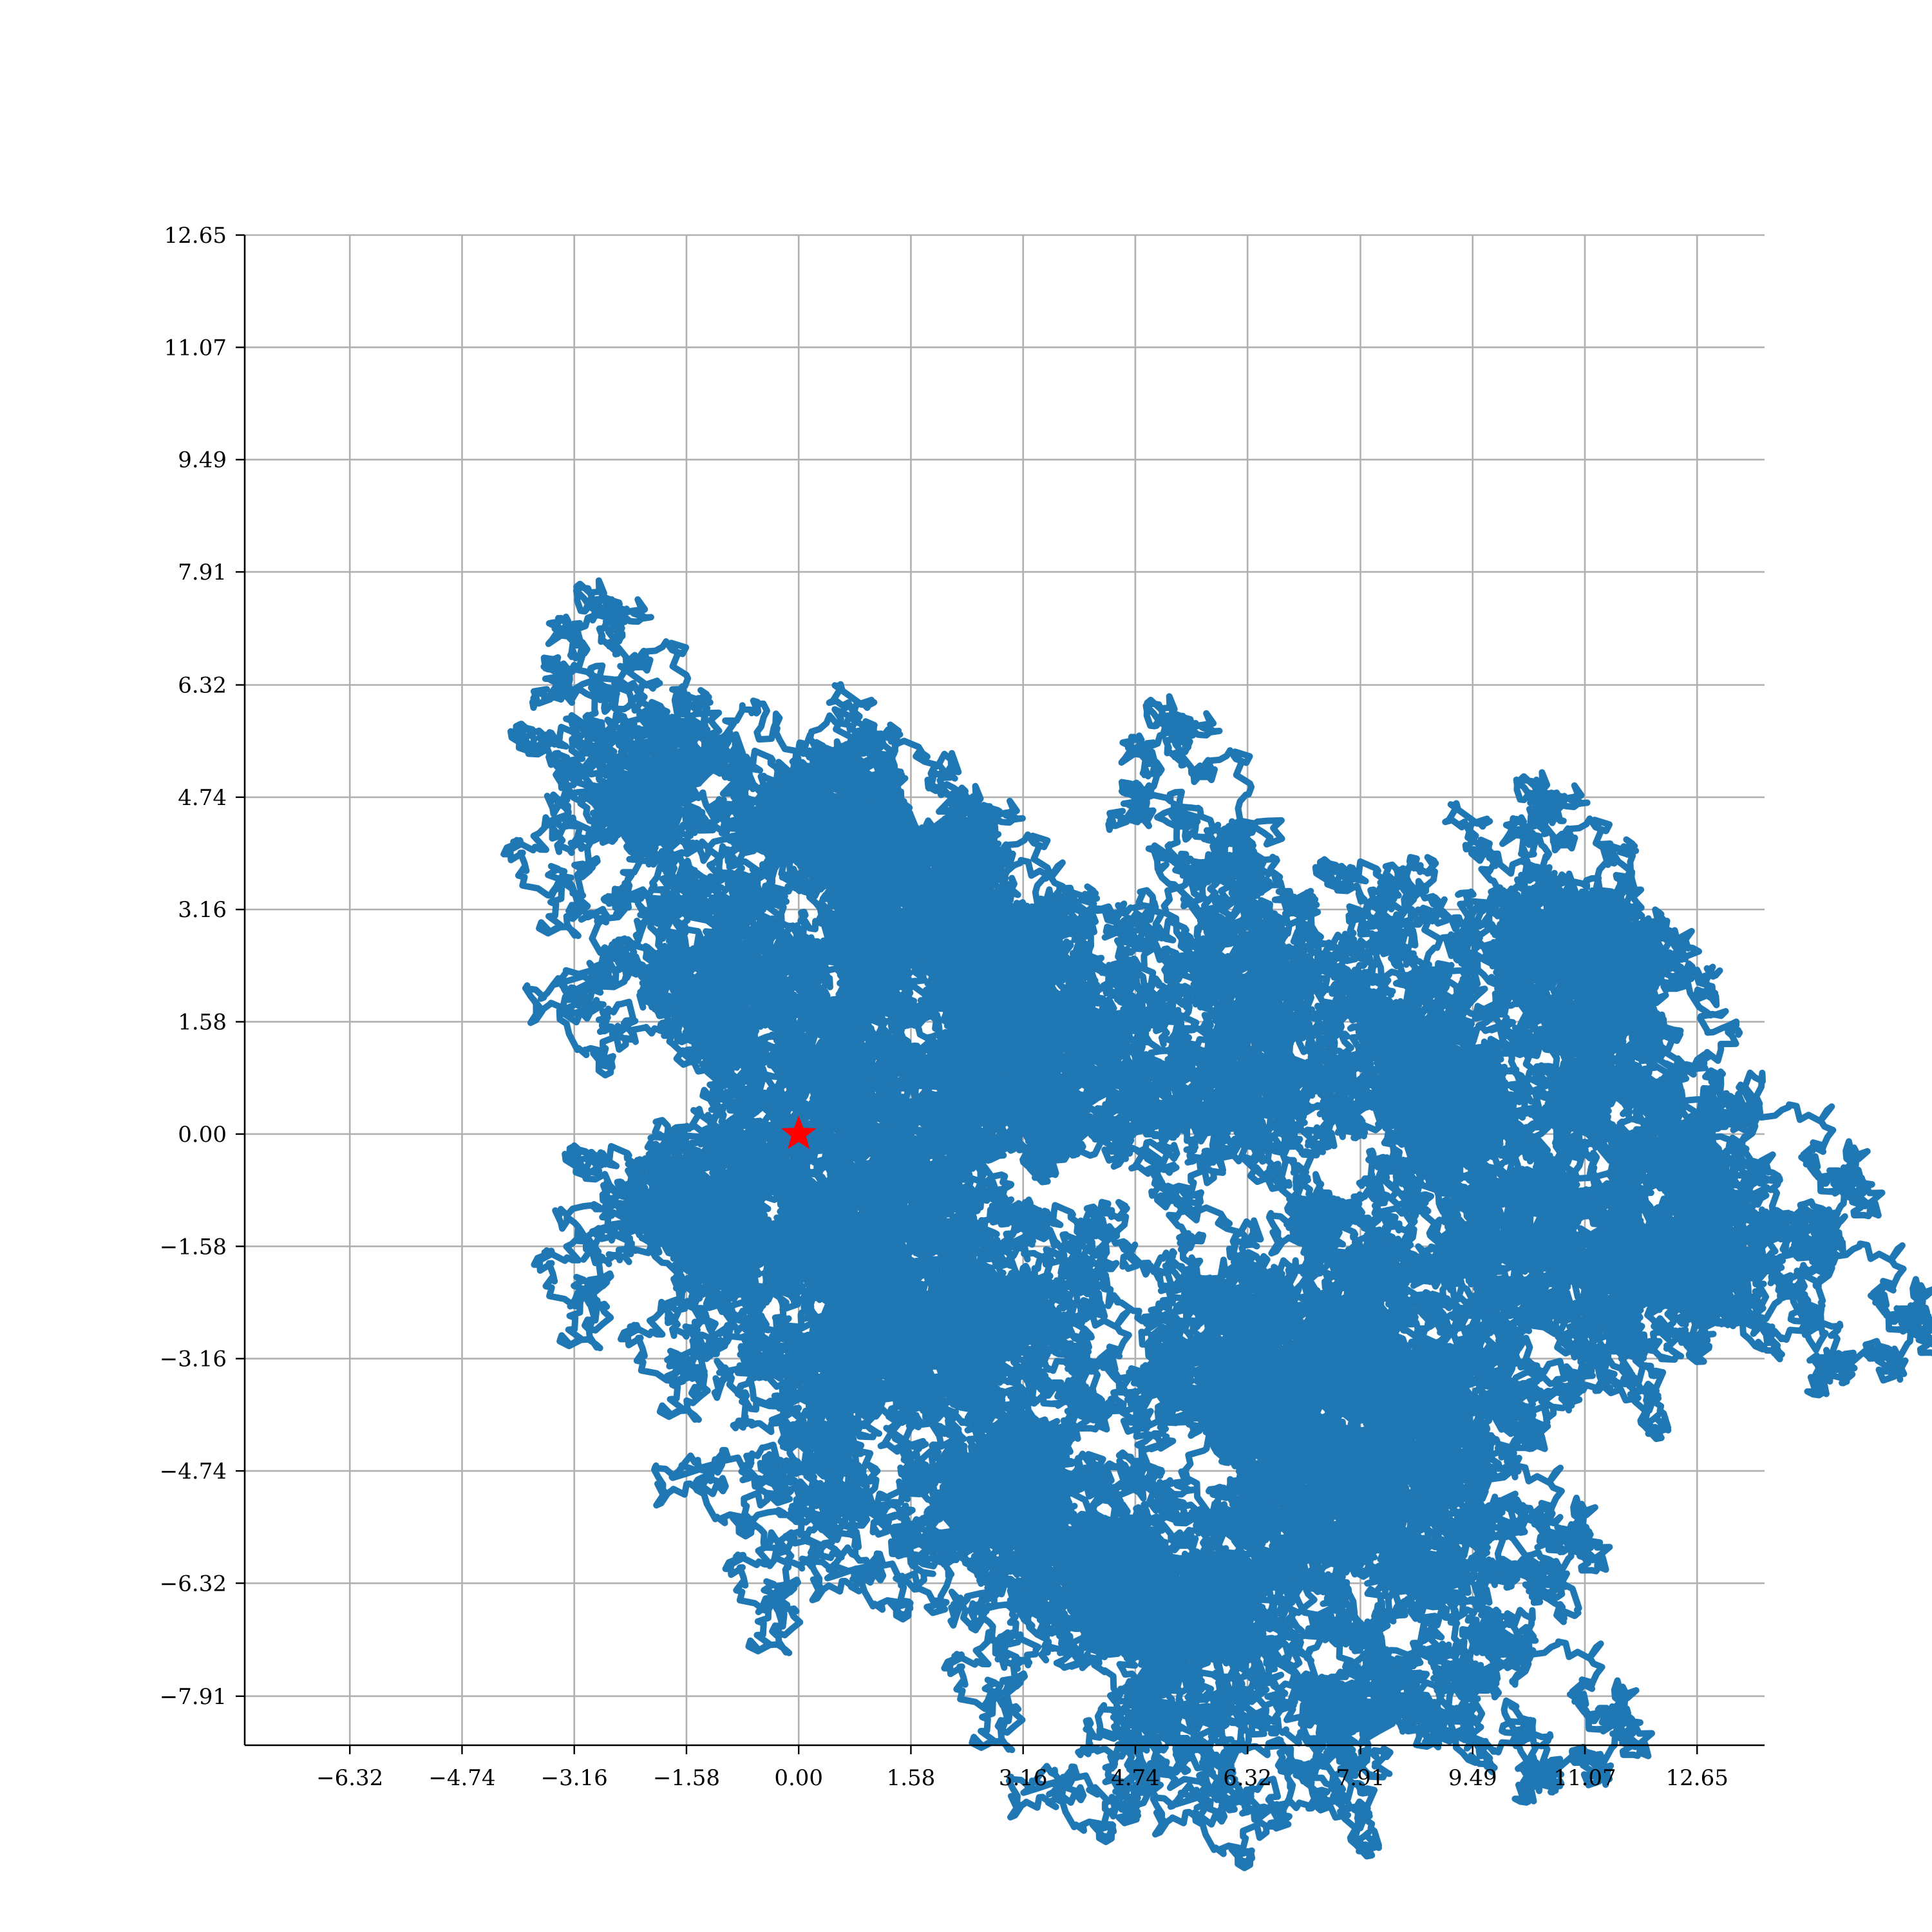 The width and height of the screenshot is (1932, 1932). I want to click on y-tick-label: 4.74, so click(202, 798).